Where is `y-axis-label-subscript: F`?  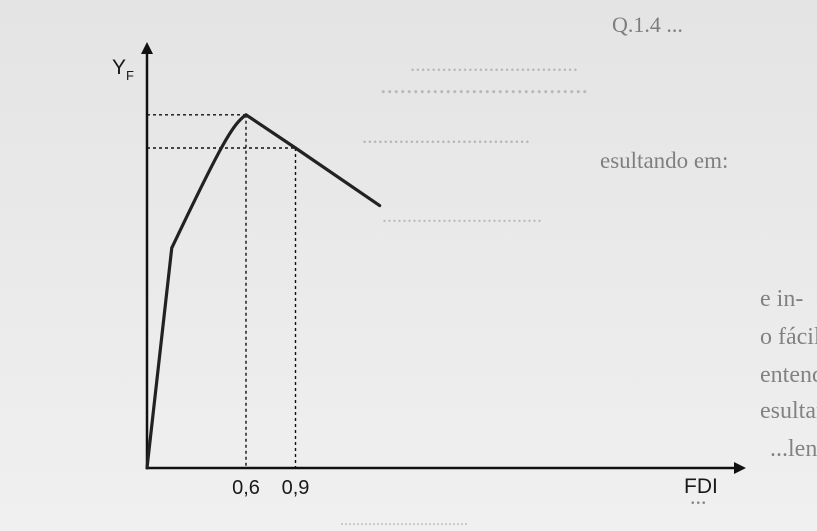
y-axis-label-subscript: F is located at coordinates (130, 75).